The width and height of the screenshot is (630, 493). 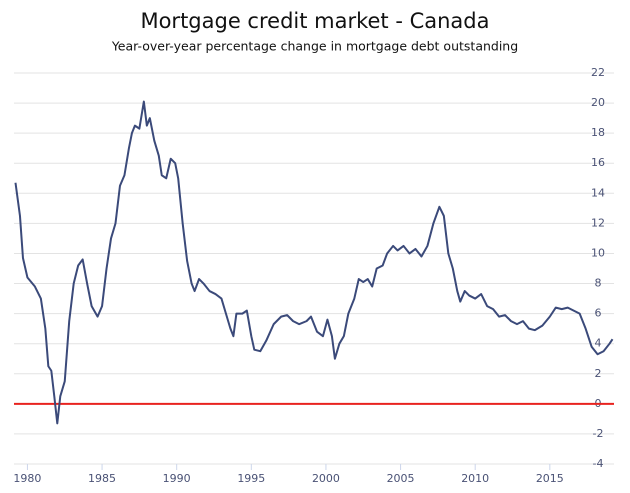 What do you see at coordinates (598, 72) in the screenshot?
I see `y-tick-label: 22` at bounding box center [598, 72].